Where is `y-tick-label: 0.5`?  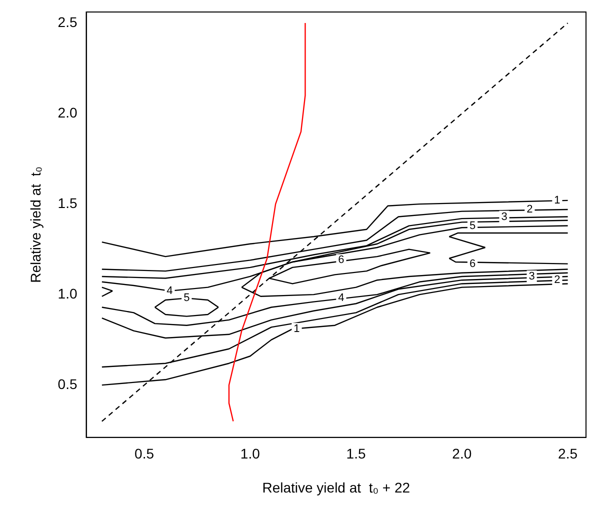
y-tick-label: 0.5 is located at coordinates (68, 384).